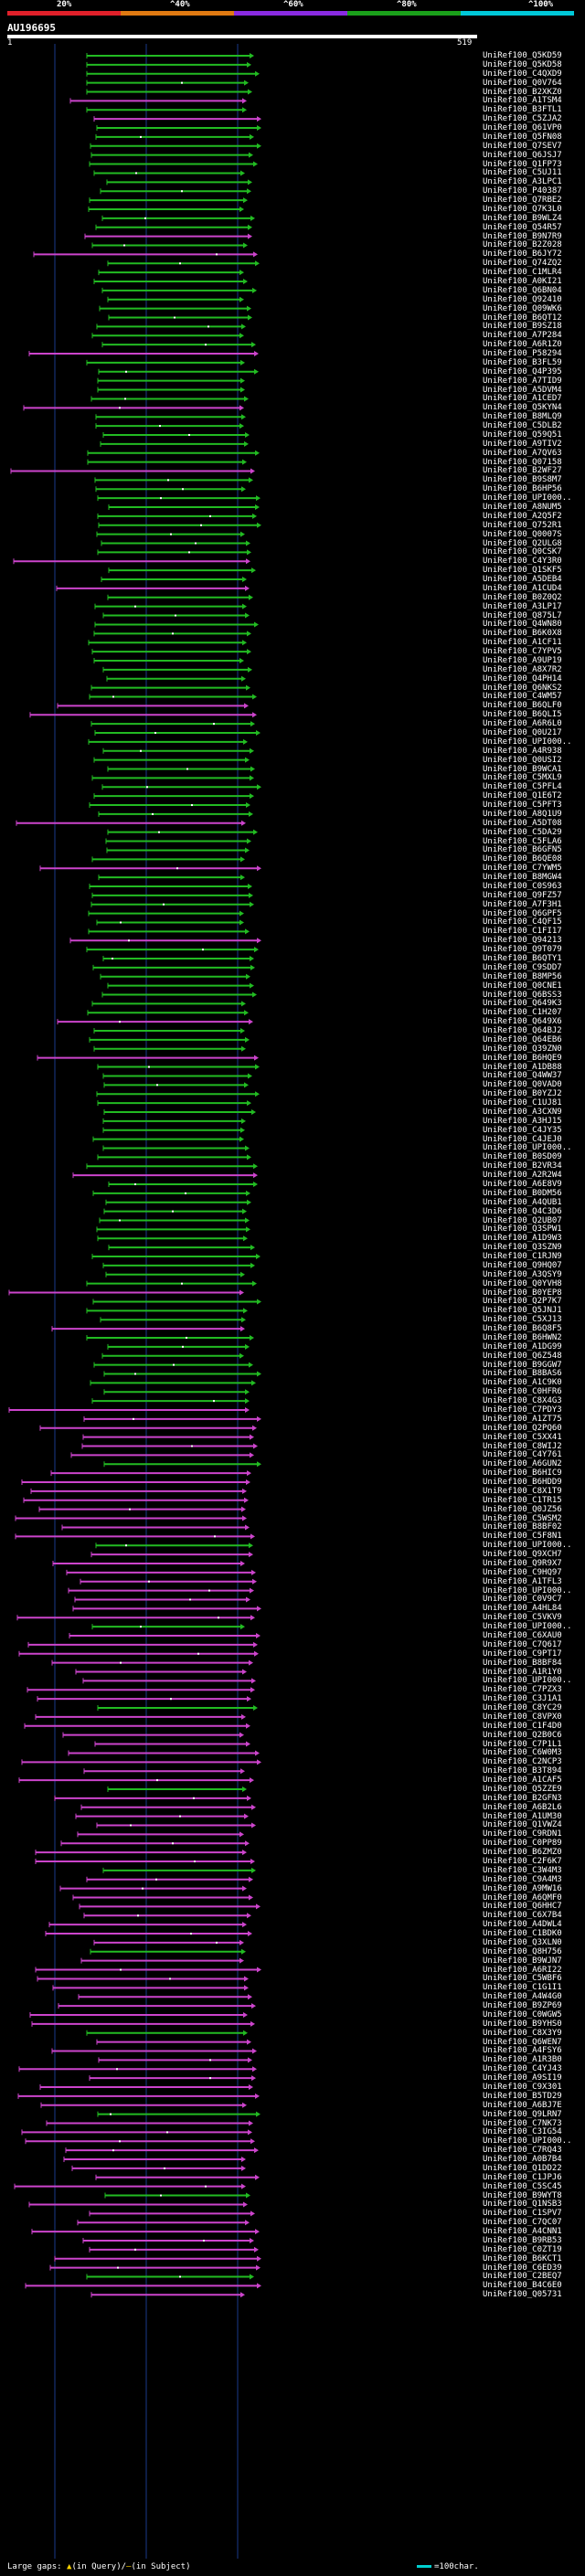 This screenshot has width=585, height=2576. Describe the element at coordinates (522, 787) in the screenshot. I see `hit-label: UniRef100_C5PFL4` at that location.